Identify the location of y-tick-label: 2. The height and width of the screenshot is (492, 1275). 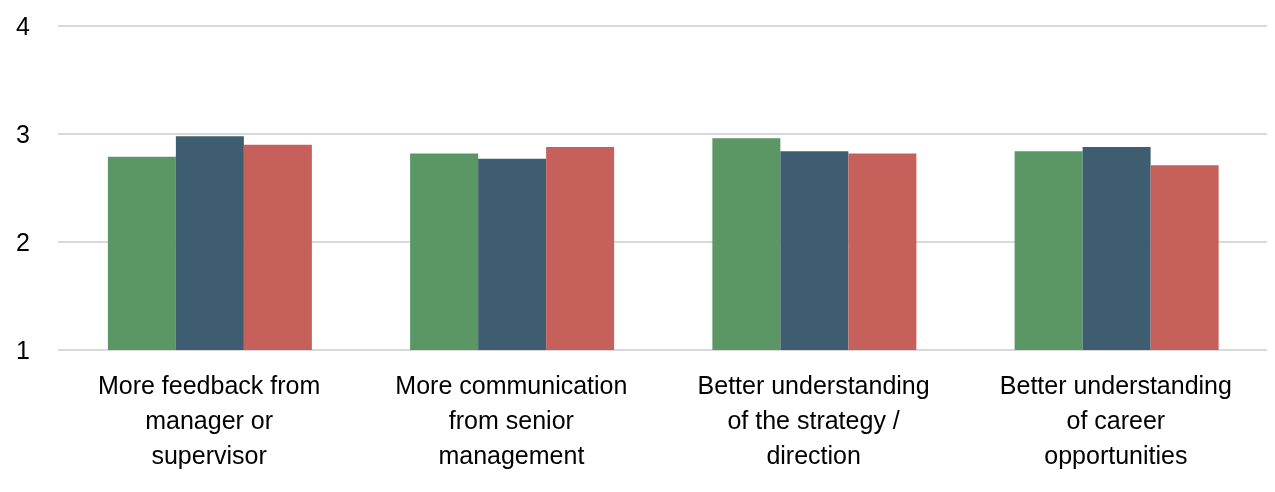
(23, 241).